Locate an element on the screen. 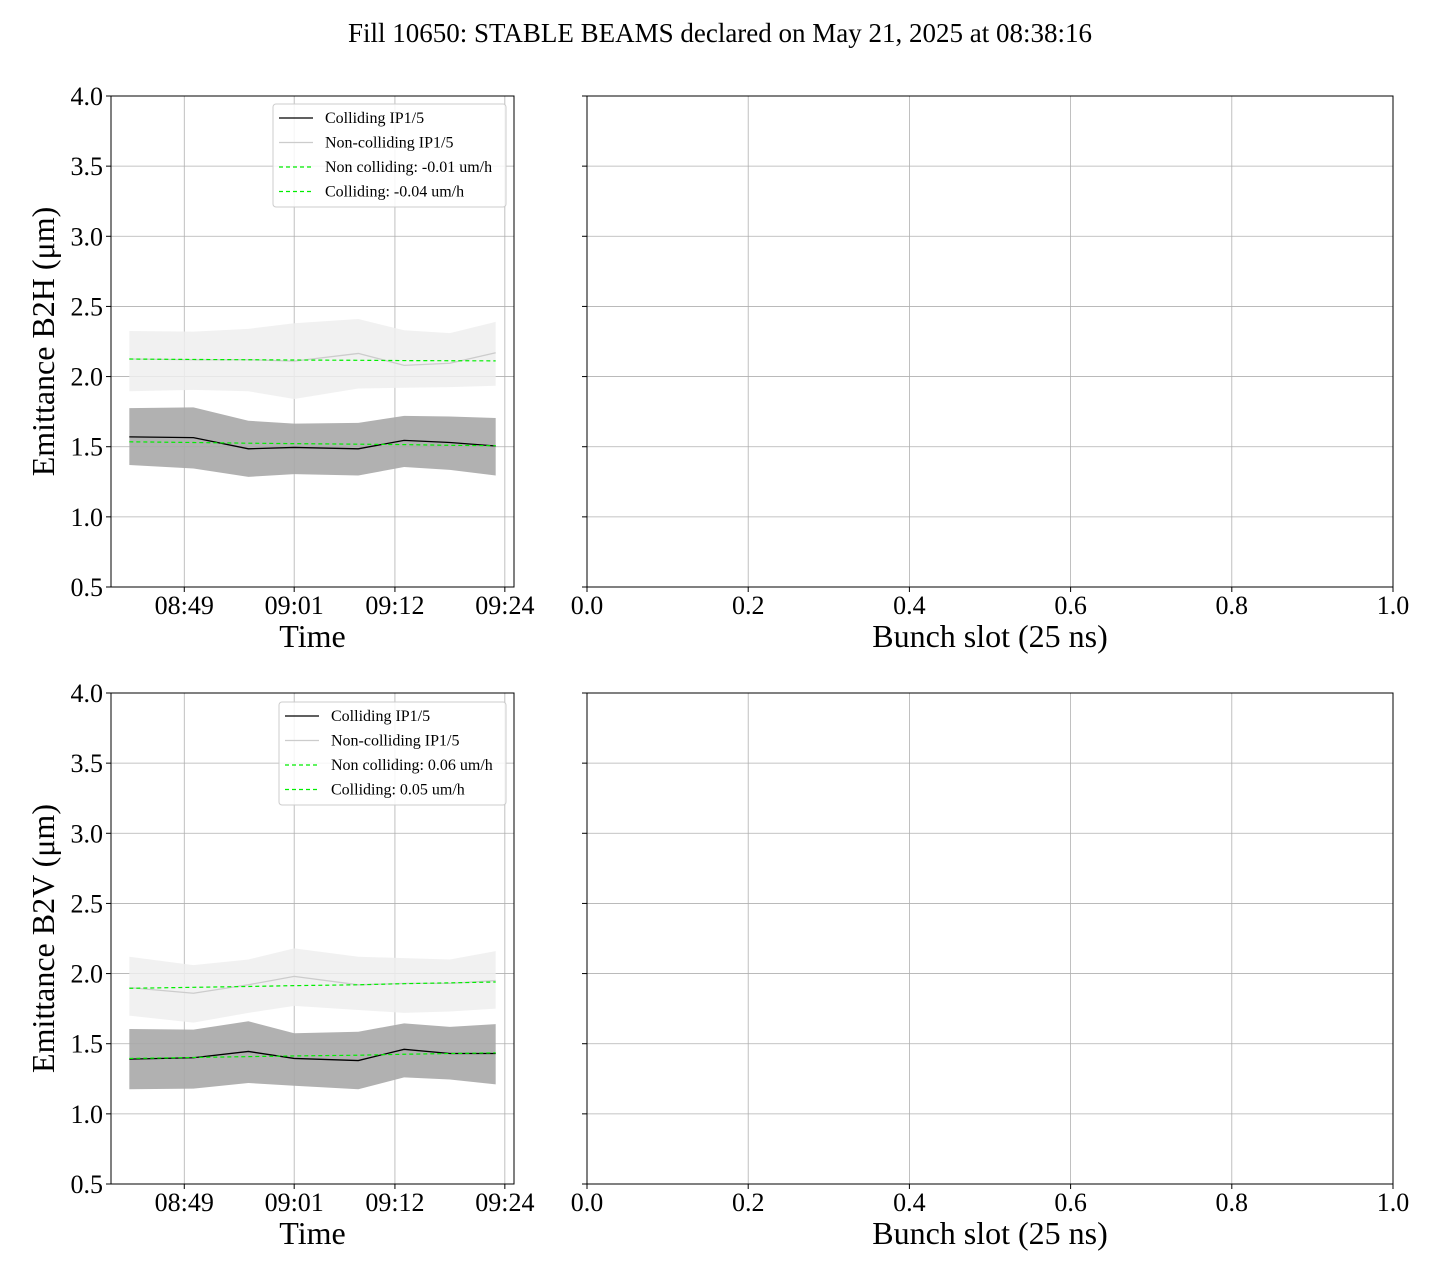 This screenshot has height=1280, width=1440. legend-entry: Non colliding: 0.06 um/h is located at coordinates (412, 765).